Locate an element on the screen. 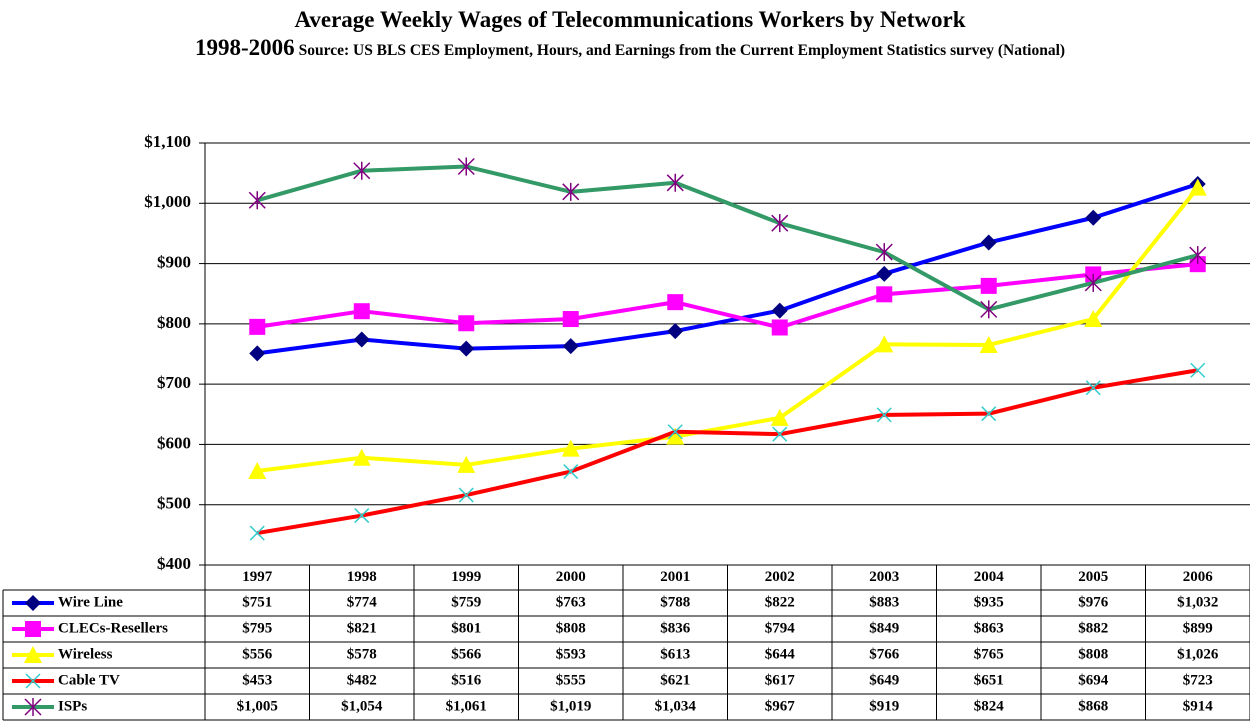 Image resolution: width=1250 pixels, height=721 pixels. data-label: $556 is located at coordinates (257, 654).